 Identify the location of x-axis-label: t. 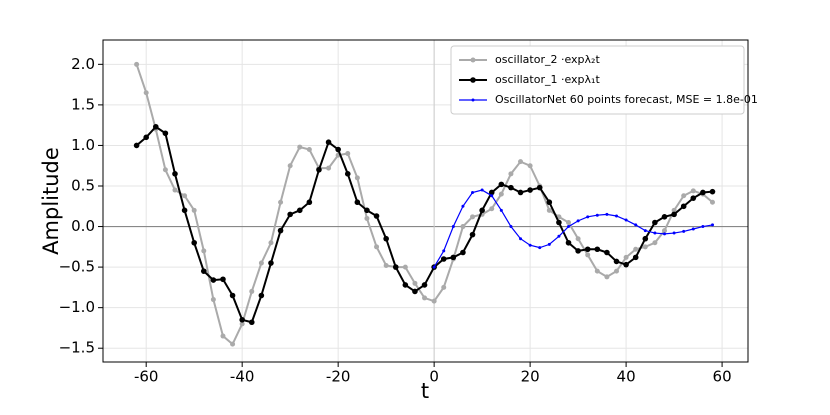
(425, 391).